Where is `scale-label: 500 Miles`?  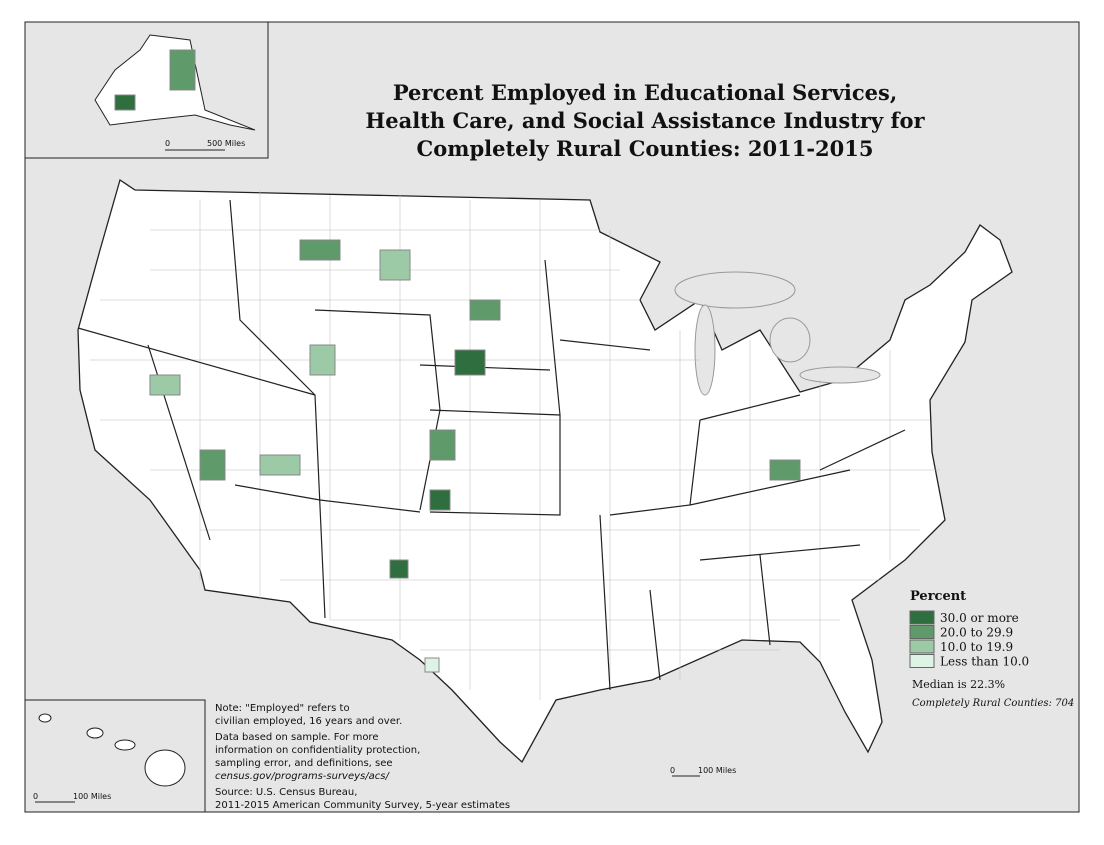 scale-label: 500 Miles is located at coordinates (226, 143).